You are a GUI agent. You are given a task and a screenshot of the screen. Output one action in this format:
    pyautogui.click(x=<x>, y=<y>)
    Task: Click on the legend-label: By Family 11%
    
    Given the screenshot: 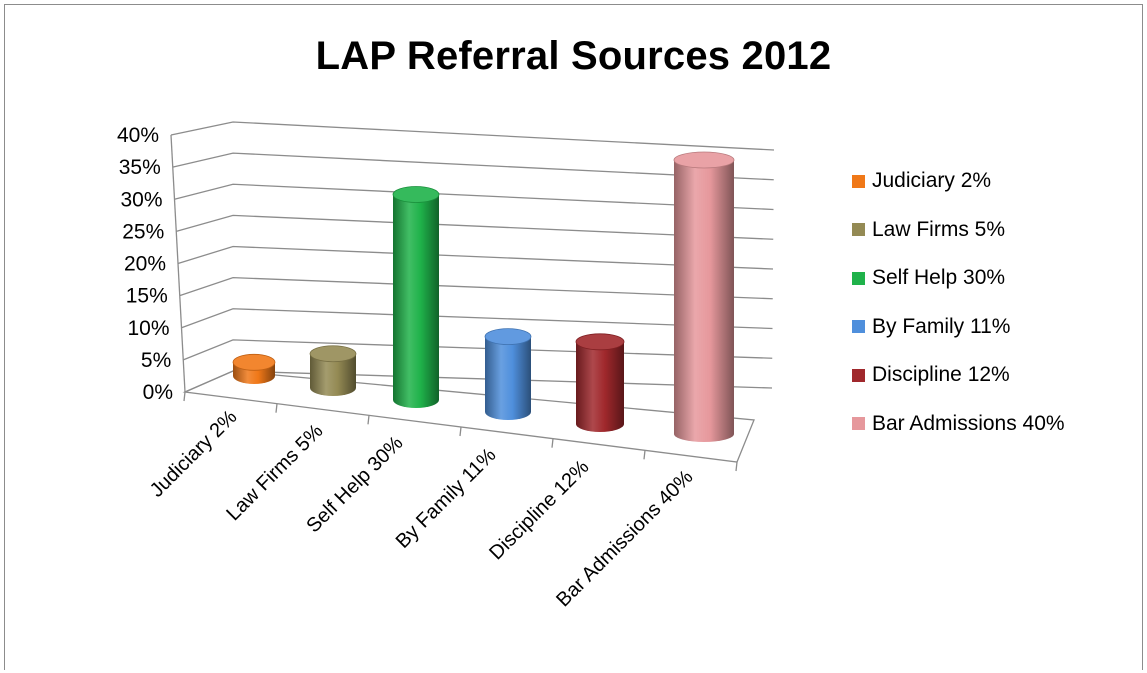 What is the action you would take?
    pyautogui.click(x=941, y=326)
    